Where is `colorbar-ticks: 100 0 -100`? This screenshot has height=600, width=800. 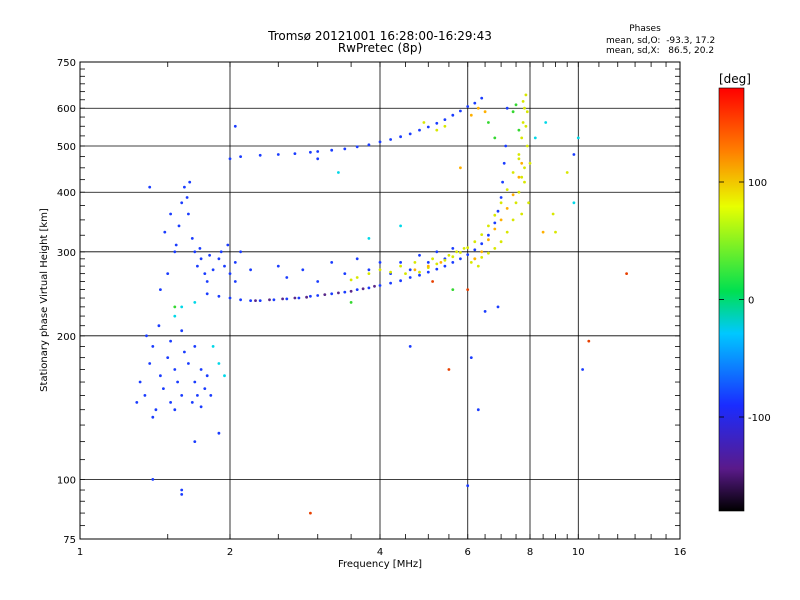
colorbar-ticks: 100 0 -100 is located at coordinates (745, 301).